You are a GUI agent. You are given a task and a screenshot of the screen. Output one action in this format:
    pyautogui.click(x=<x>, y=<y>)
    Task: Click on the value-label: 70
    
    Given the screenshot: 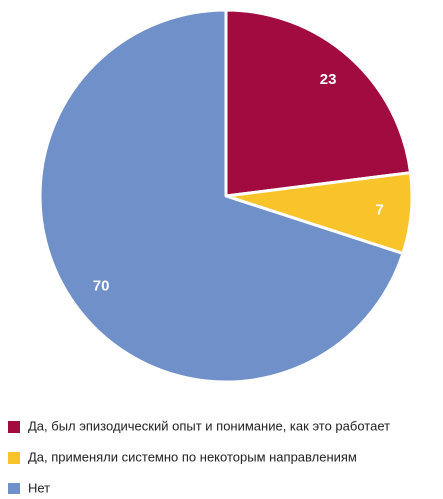 What is the action you would take?
    pyautogui.click(x=101, y=286)
    